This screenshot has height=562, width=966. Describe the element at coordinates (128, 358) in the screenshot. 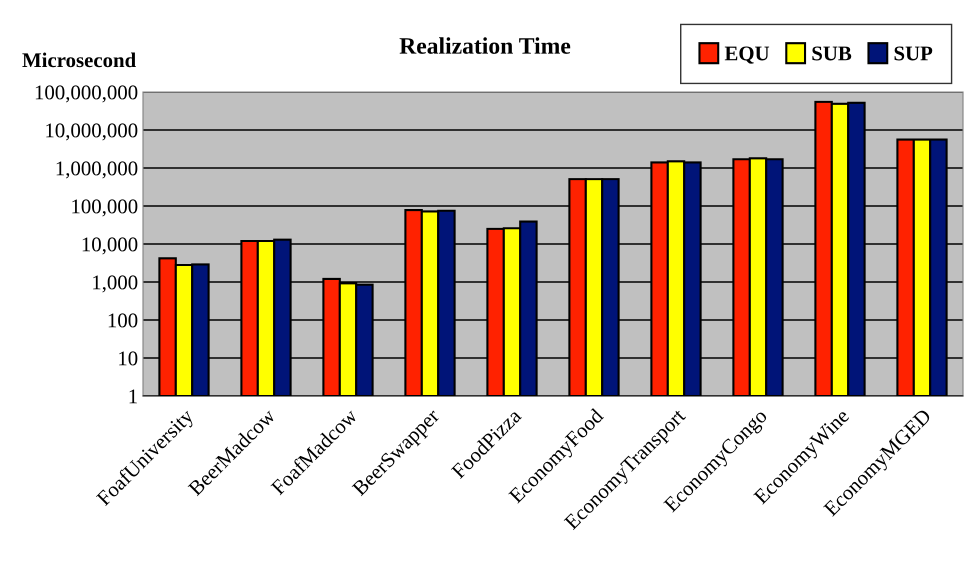

I see `y-tick-label: 10` at that location.